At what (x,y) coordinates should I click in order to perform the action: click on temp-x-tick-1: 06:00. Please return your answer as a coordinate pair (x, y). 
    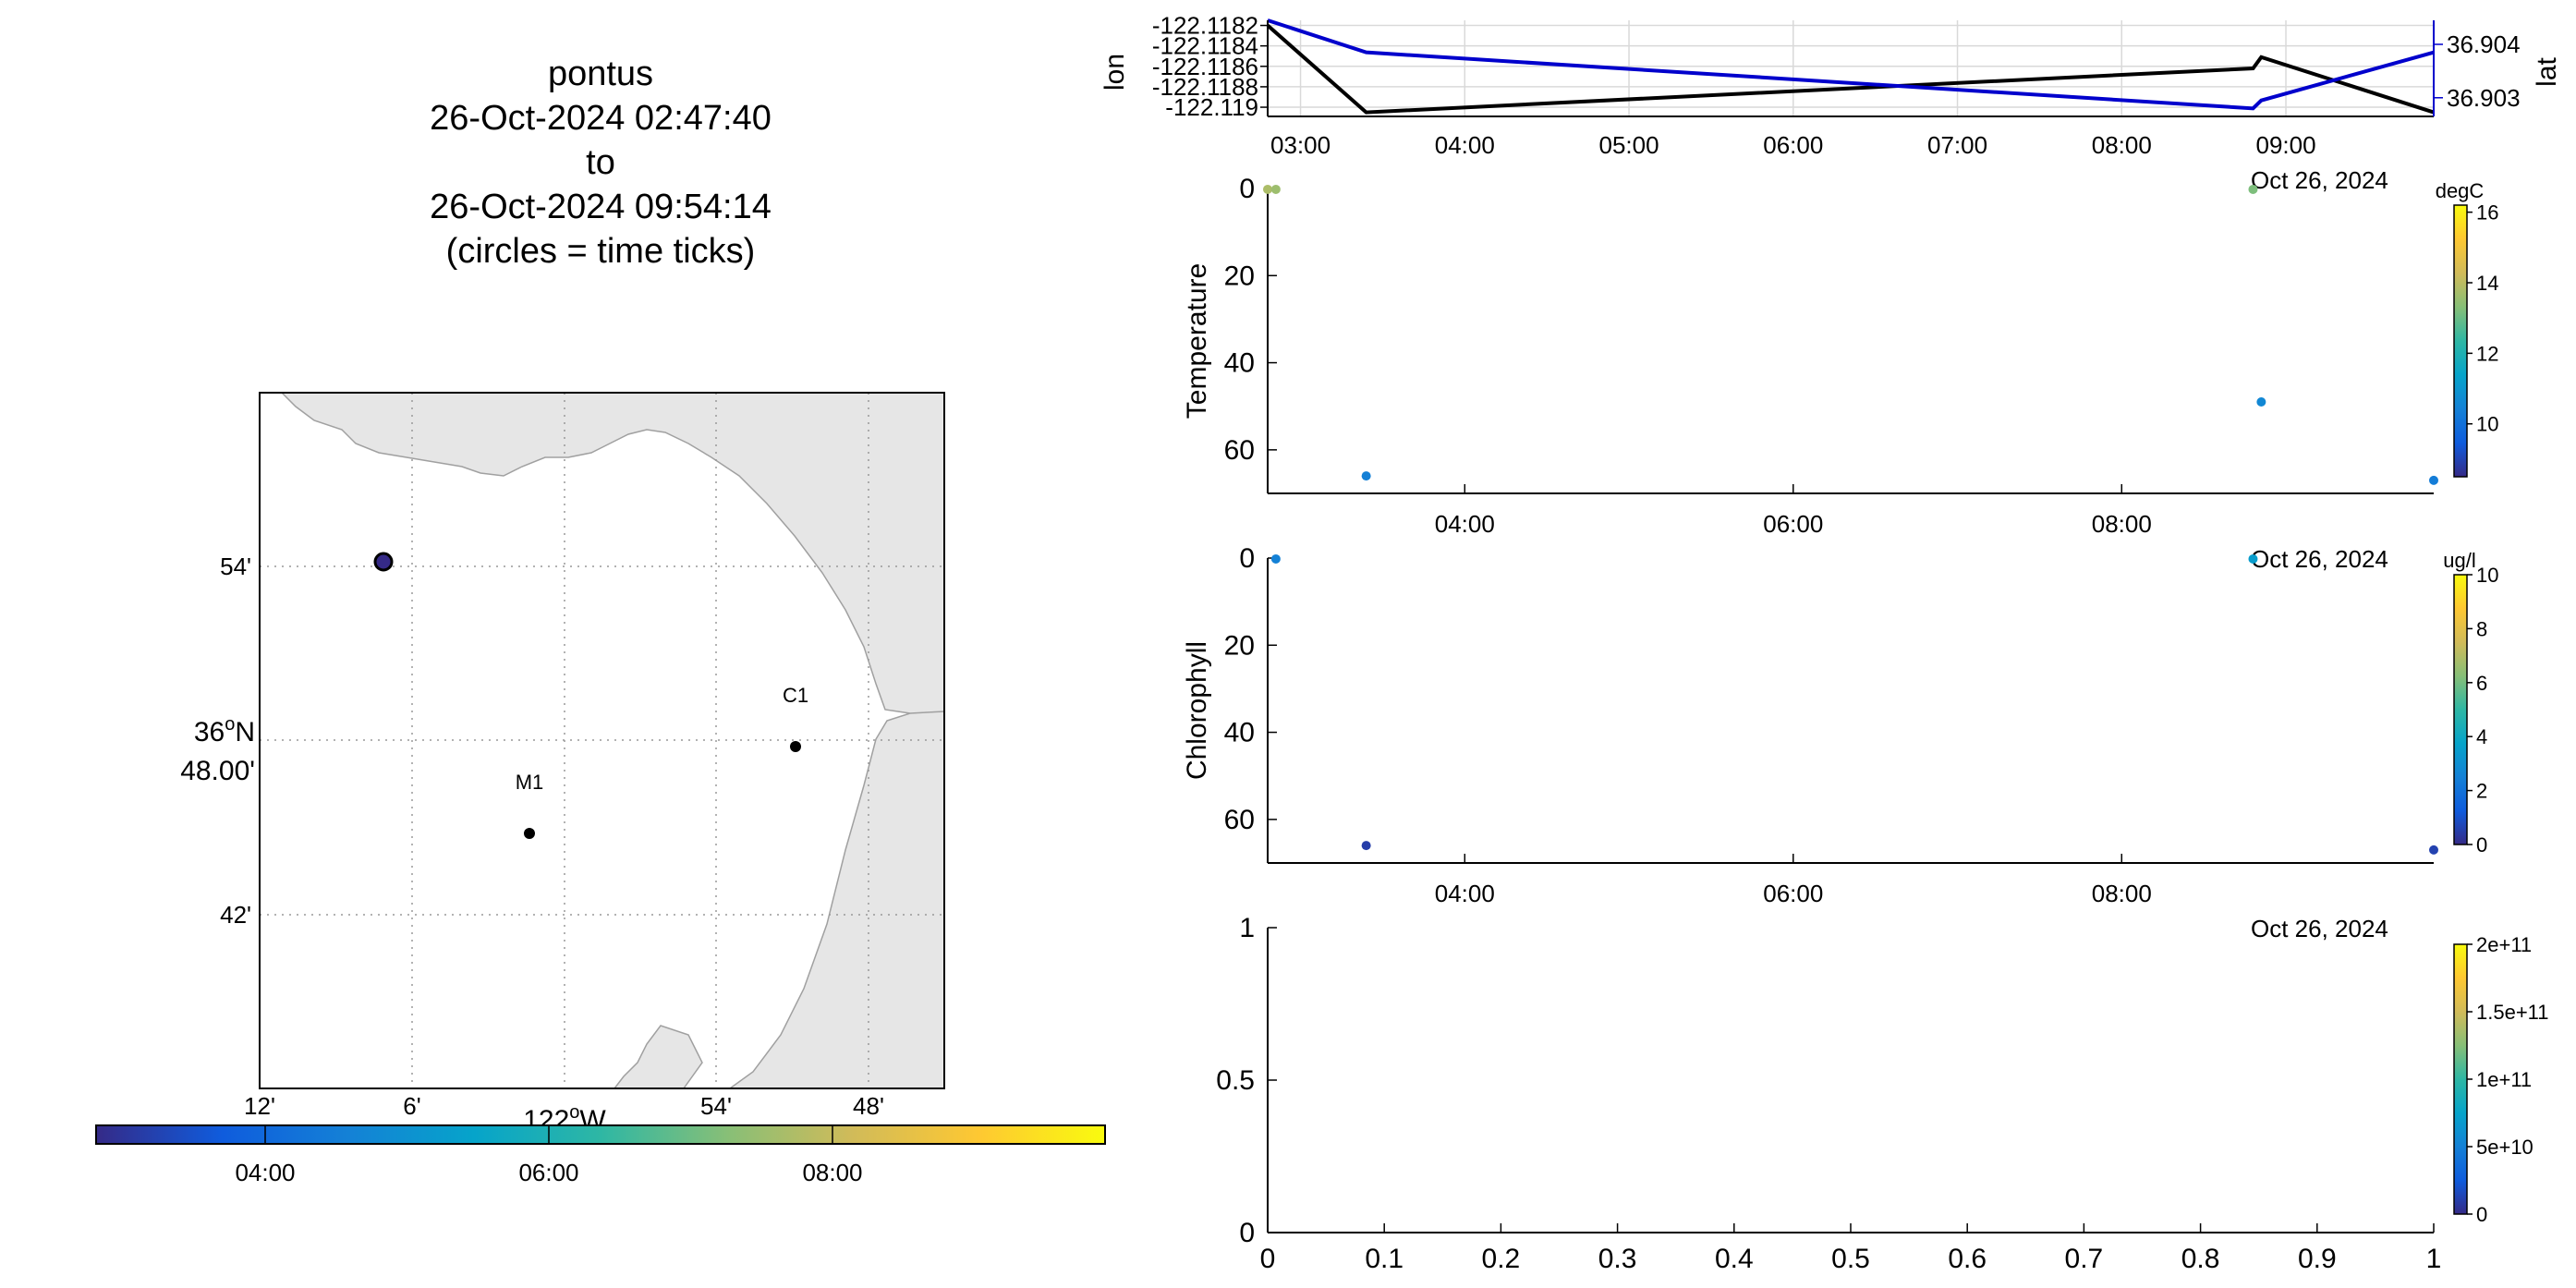
    Looking at the image, I should click on (1793, 524).